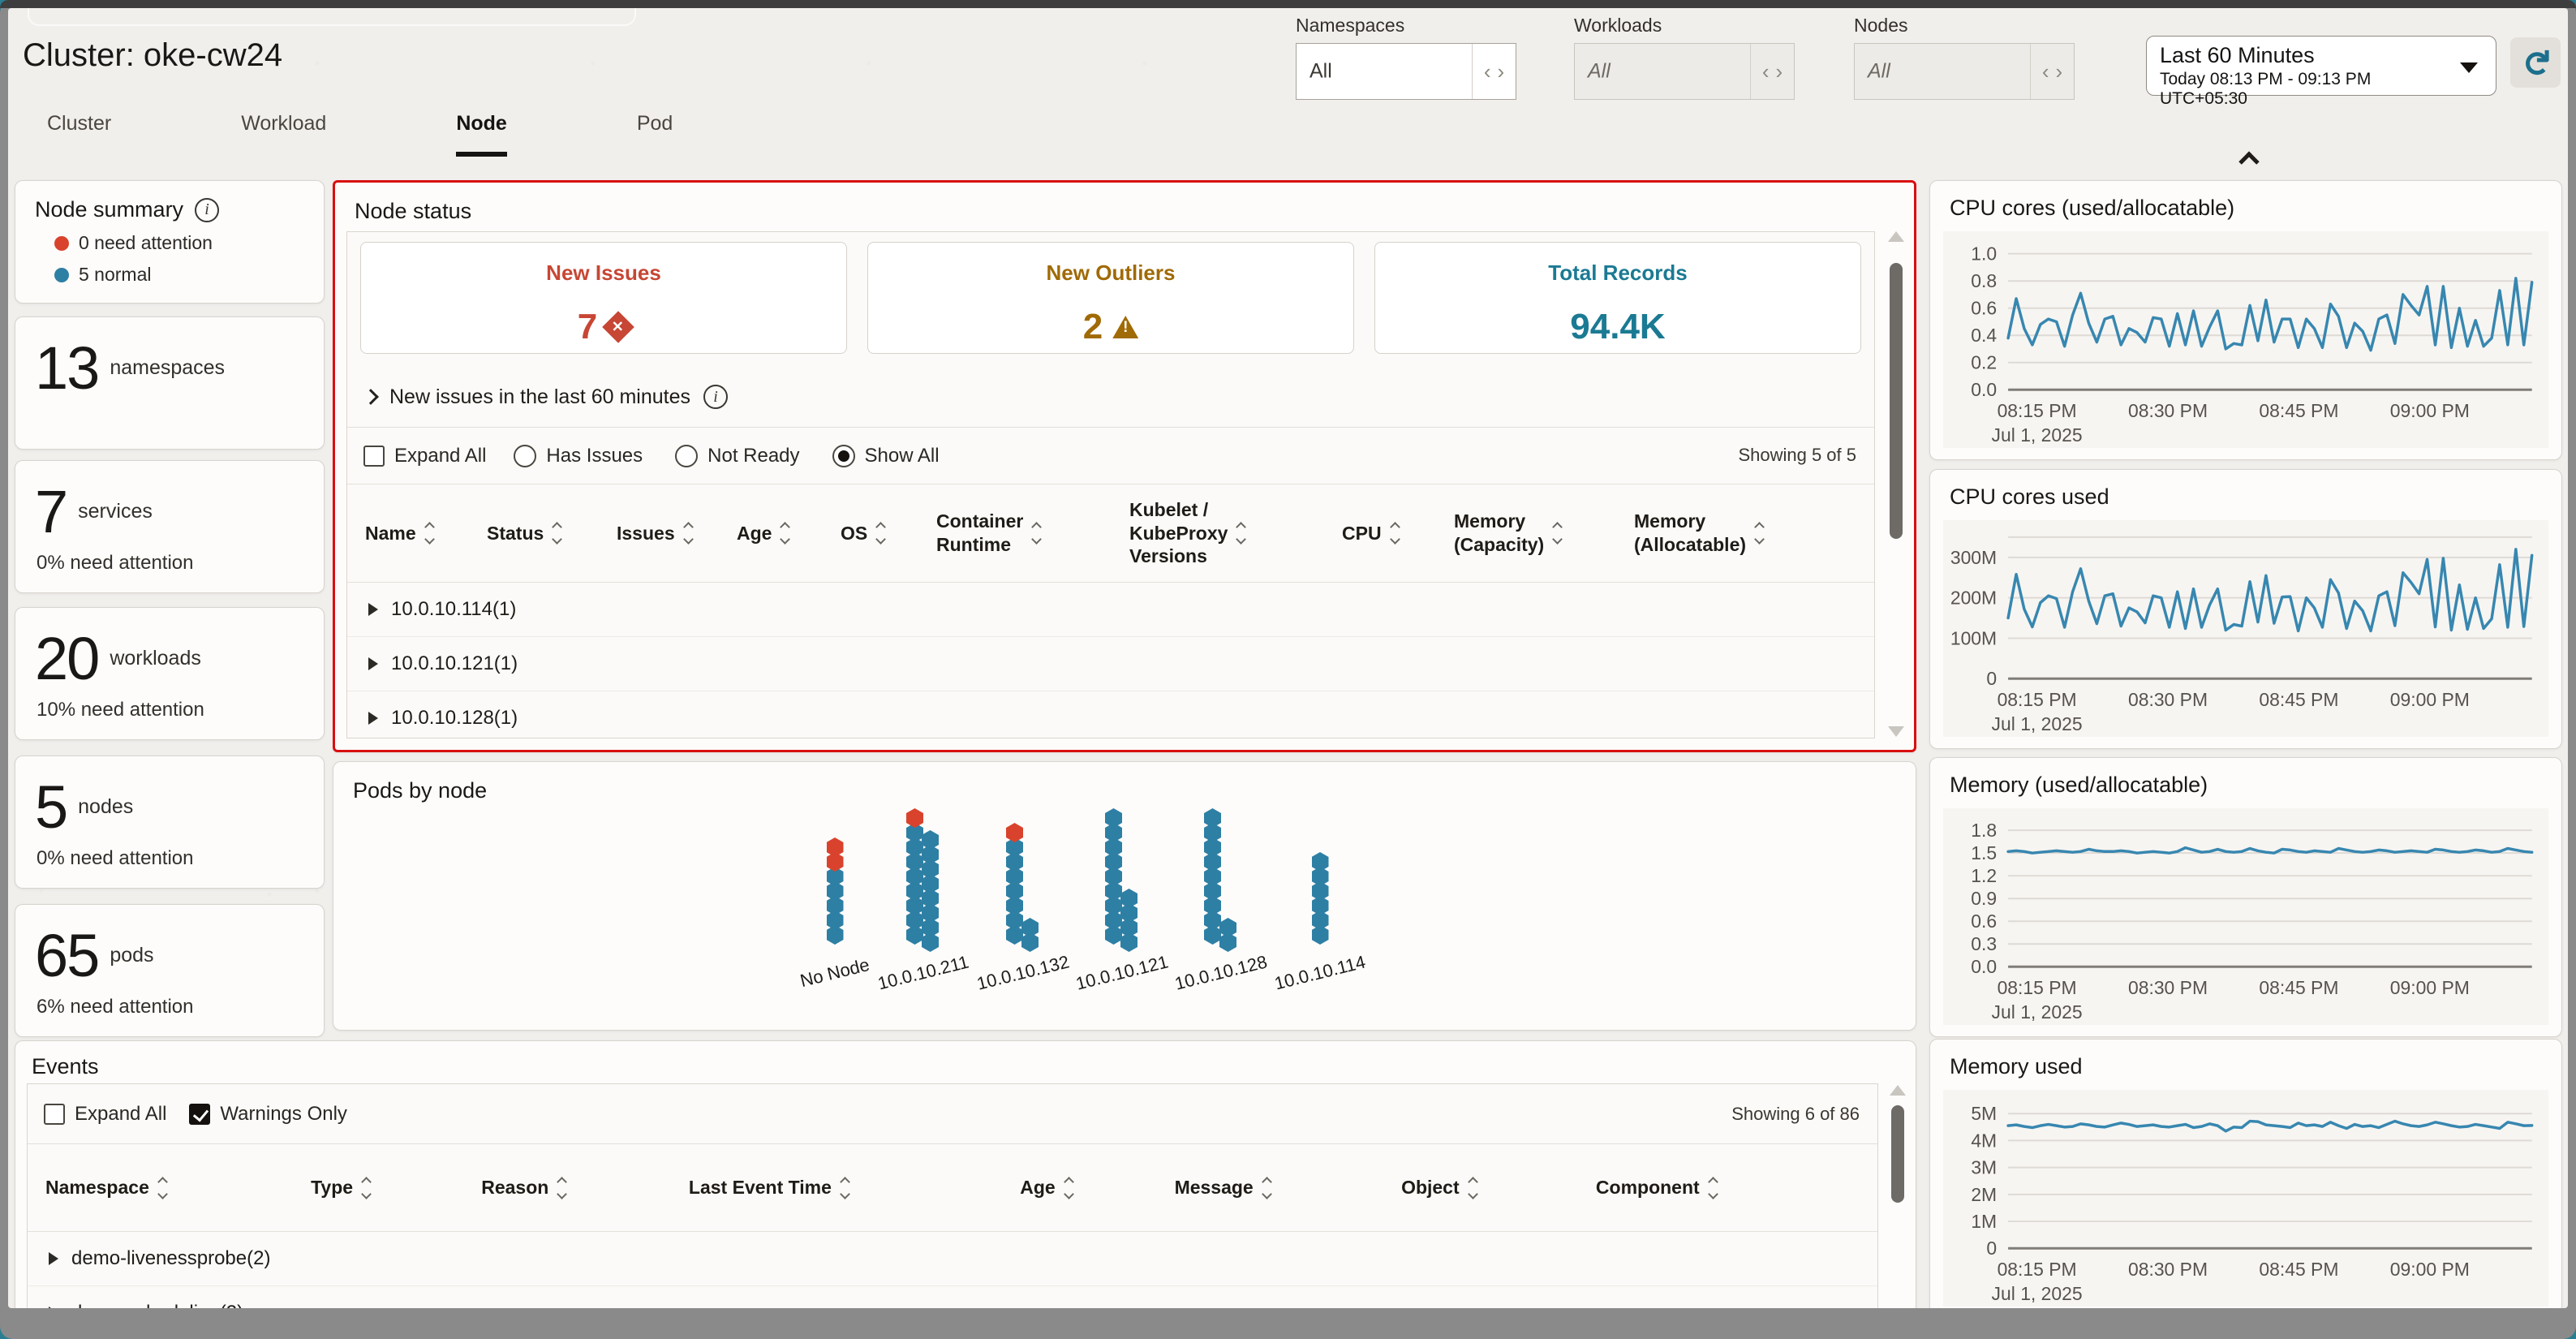 Image resolution: width=2576 pixels, height=1339 pixels. I want to click on pods-hex-group-10-0-10-128: 10.0.10.128, so click(1220, 883).